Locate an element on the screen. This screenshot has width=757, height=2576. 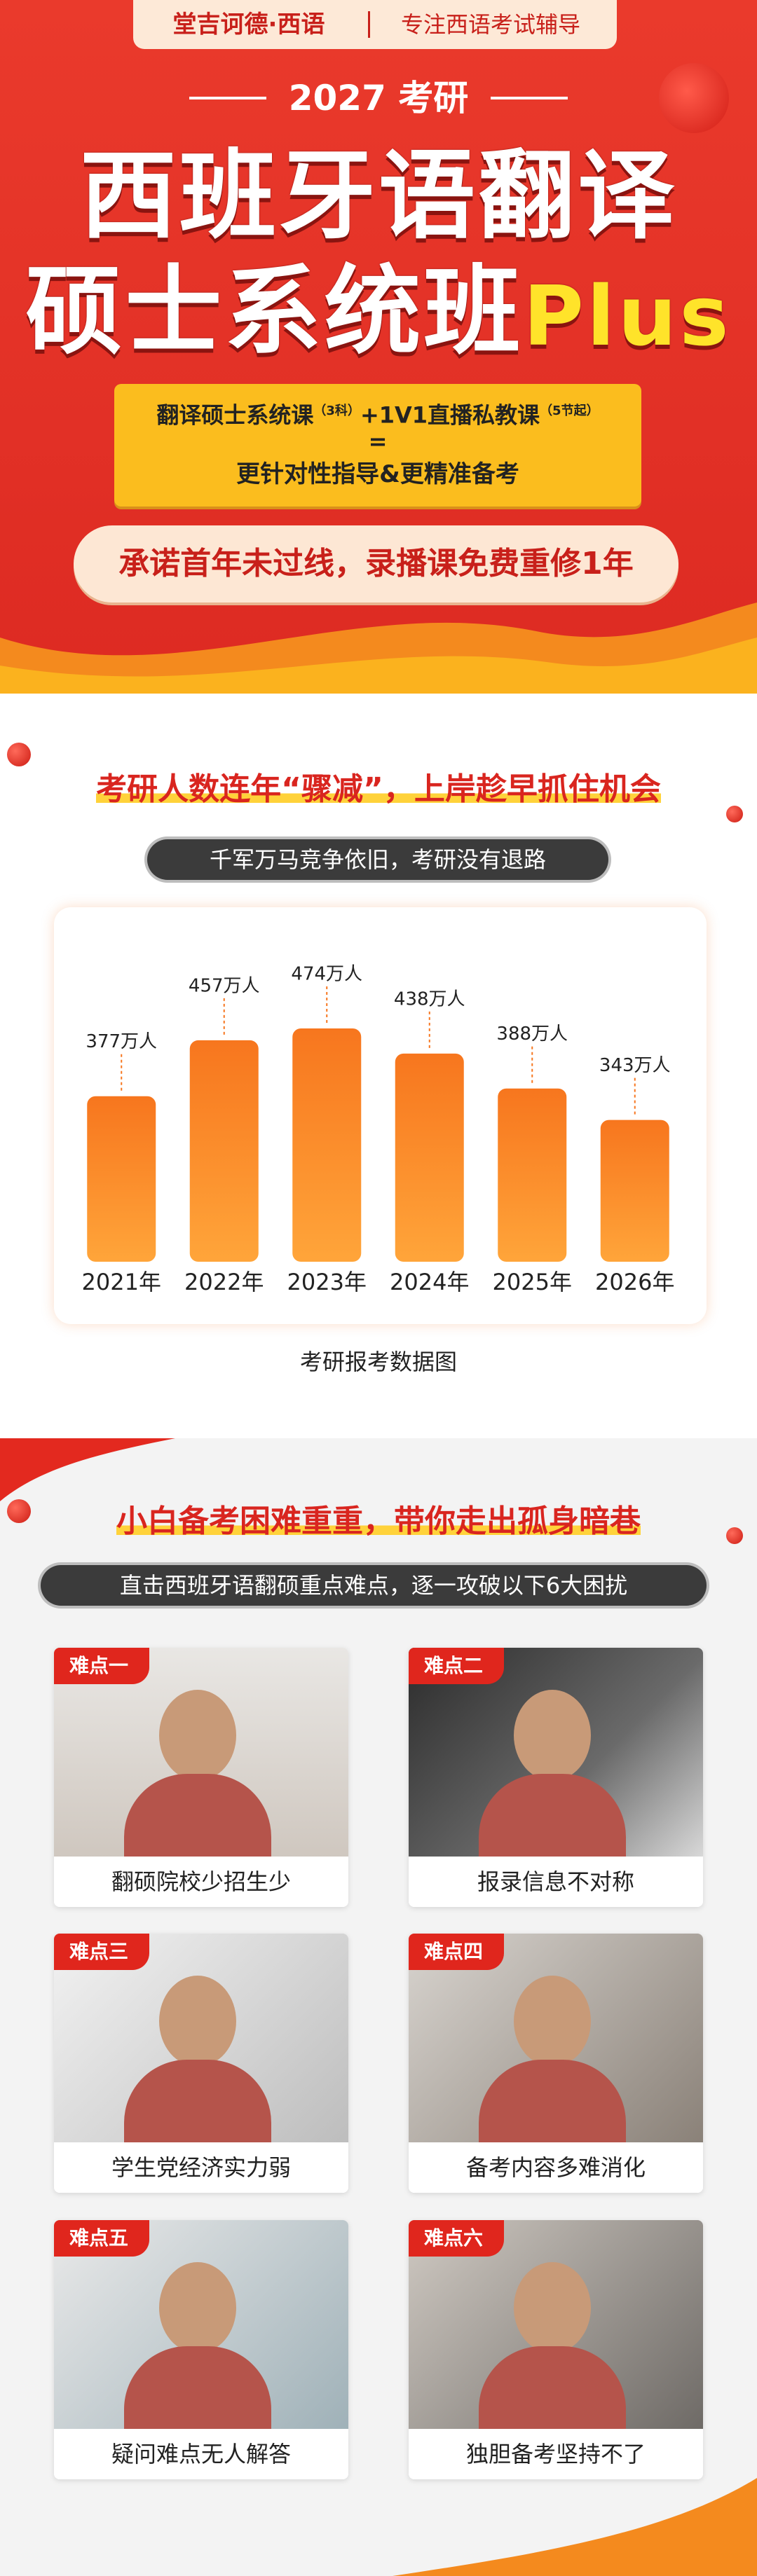
value-label: 438万人 is located at coordinates (429, 999).